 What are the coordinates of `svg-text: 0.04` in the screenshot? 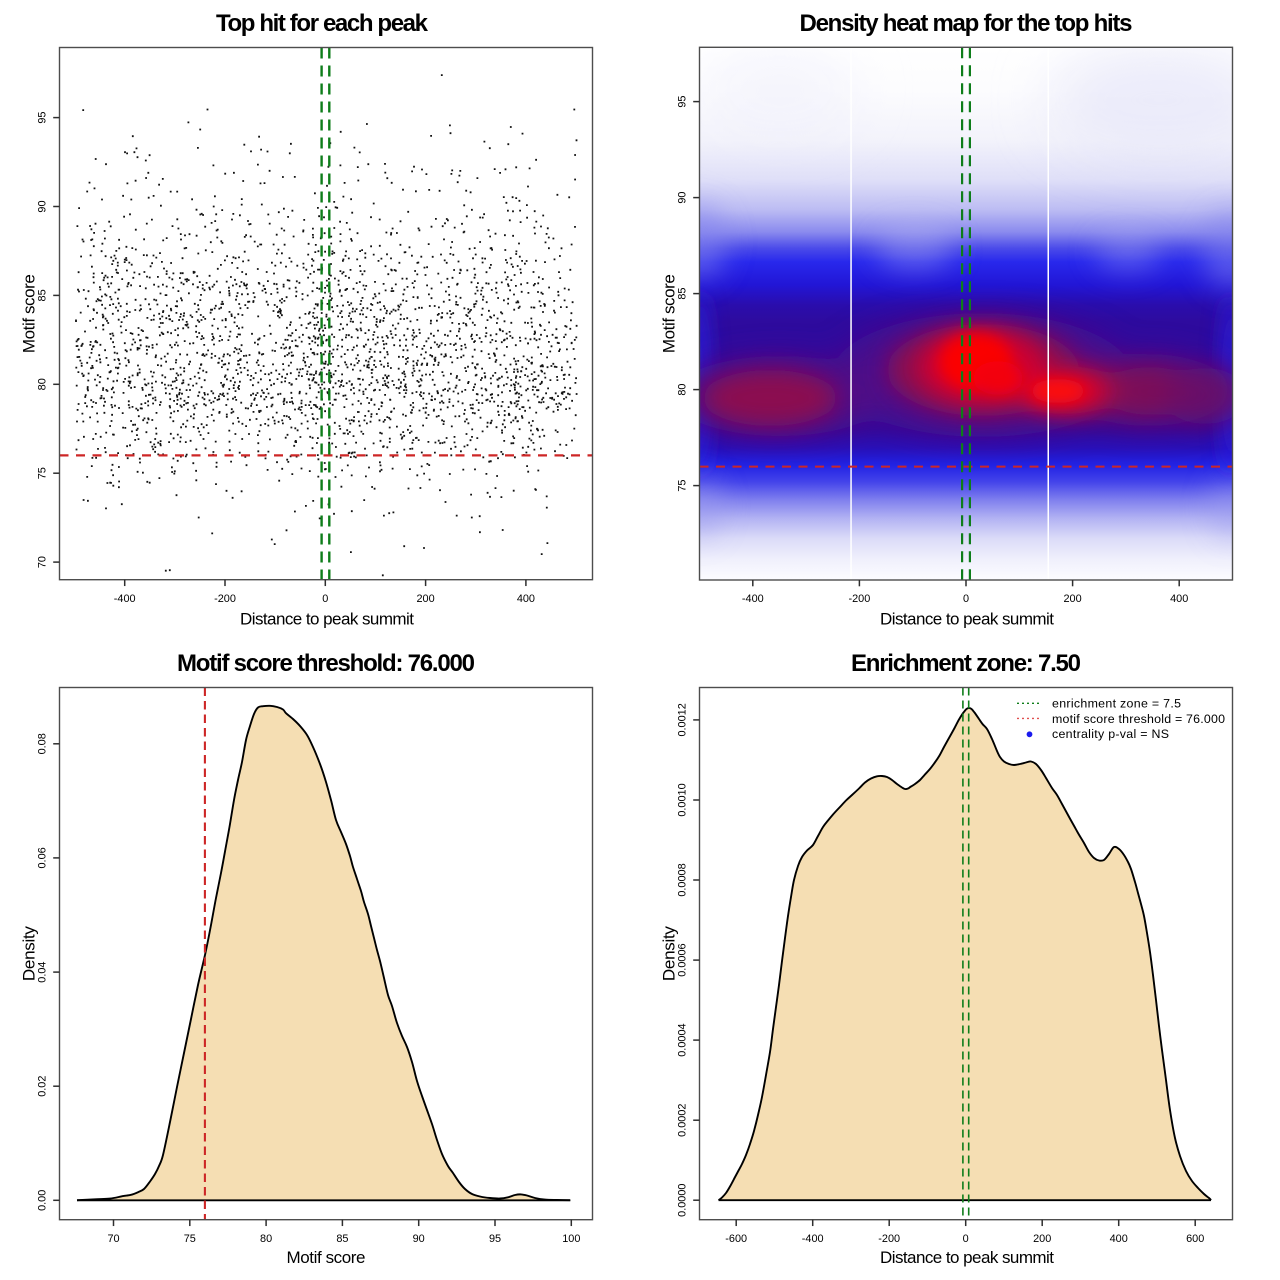 It's located at (43, 971).